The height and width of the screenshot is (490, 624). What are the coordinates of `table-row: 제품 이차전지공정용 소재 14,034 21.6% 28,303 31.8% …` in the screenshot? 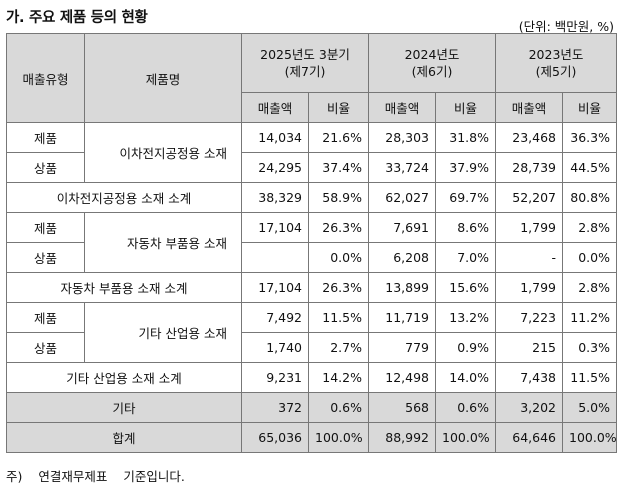 It's located at (311, 152).